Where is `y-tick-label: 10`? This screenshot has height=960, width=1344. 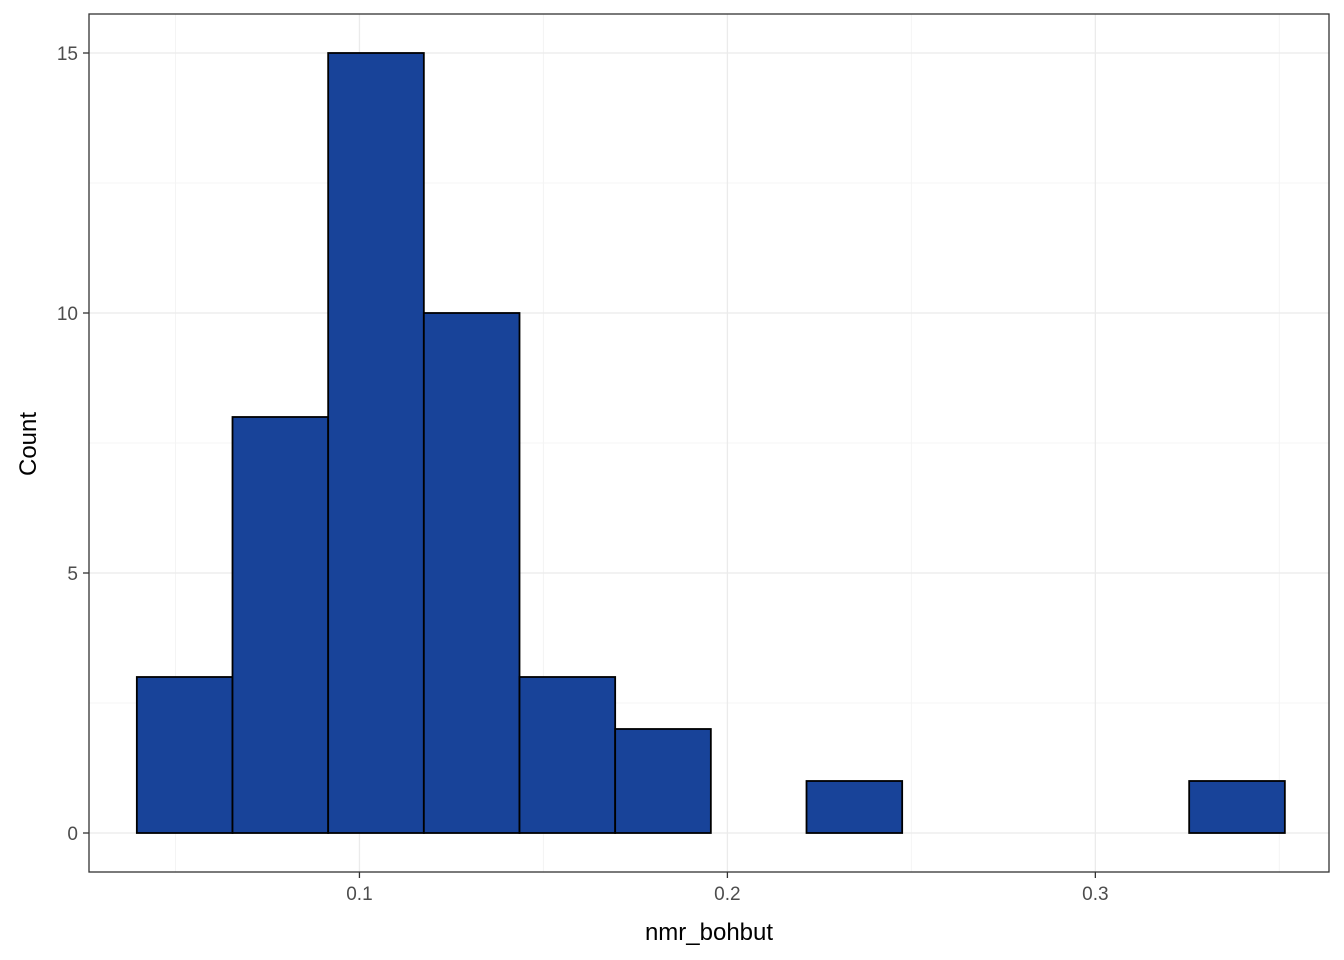
y-tick-label: 10 is located at coordinates (67, 314).